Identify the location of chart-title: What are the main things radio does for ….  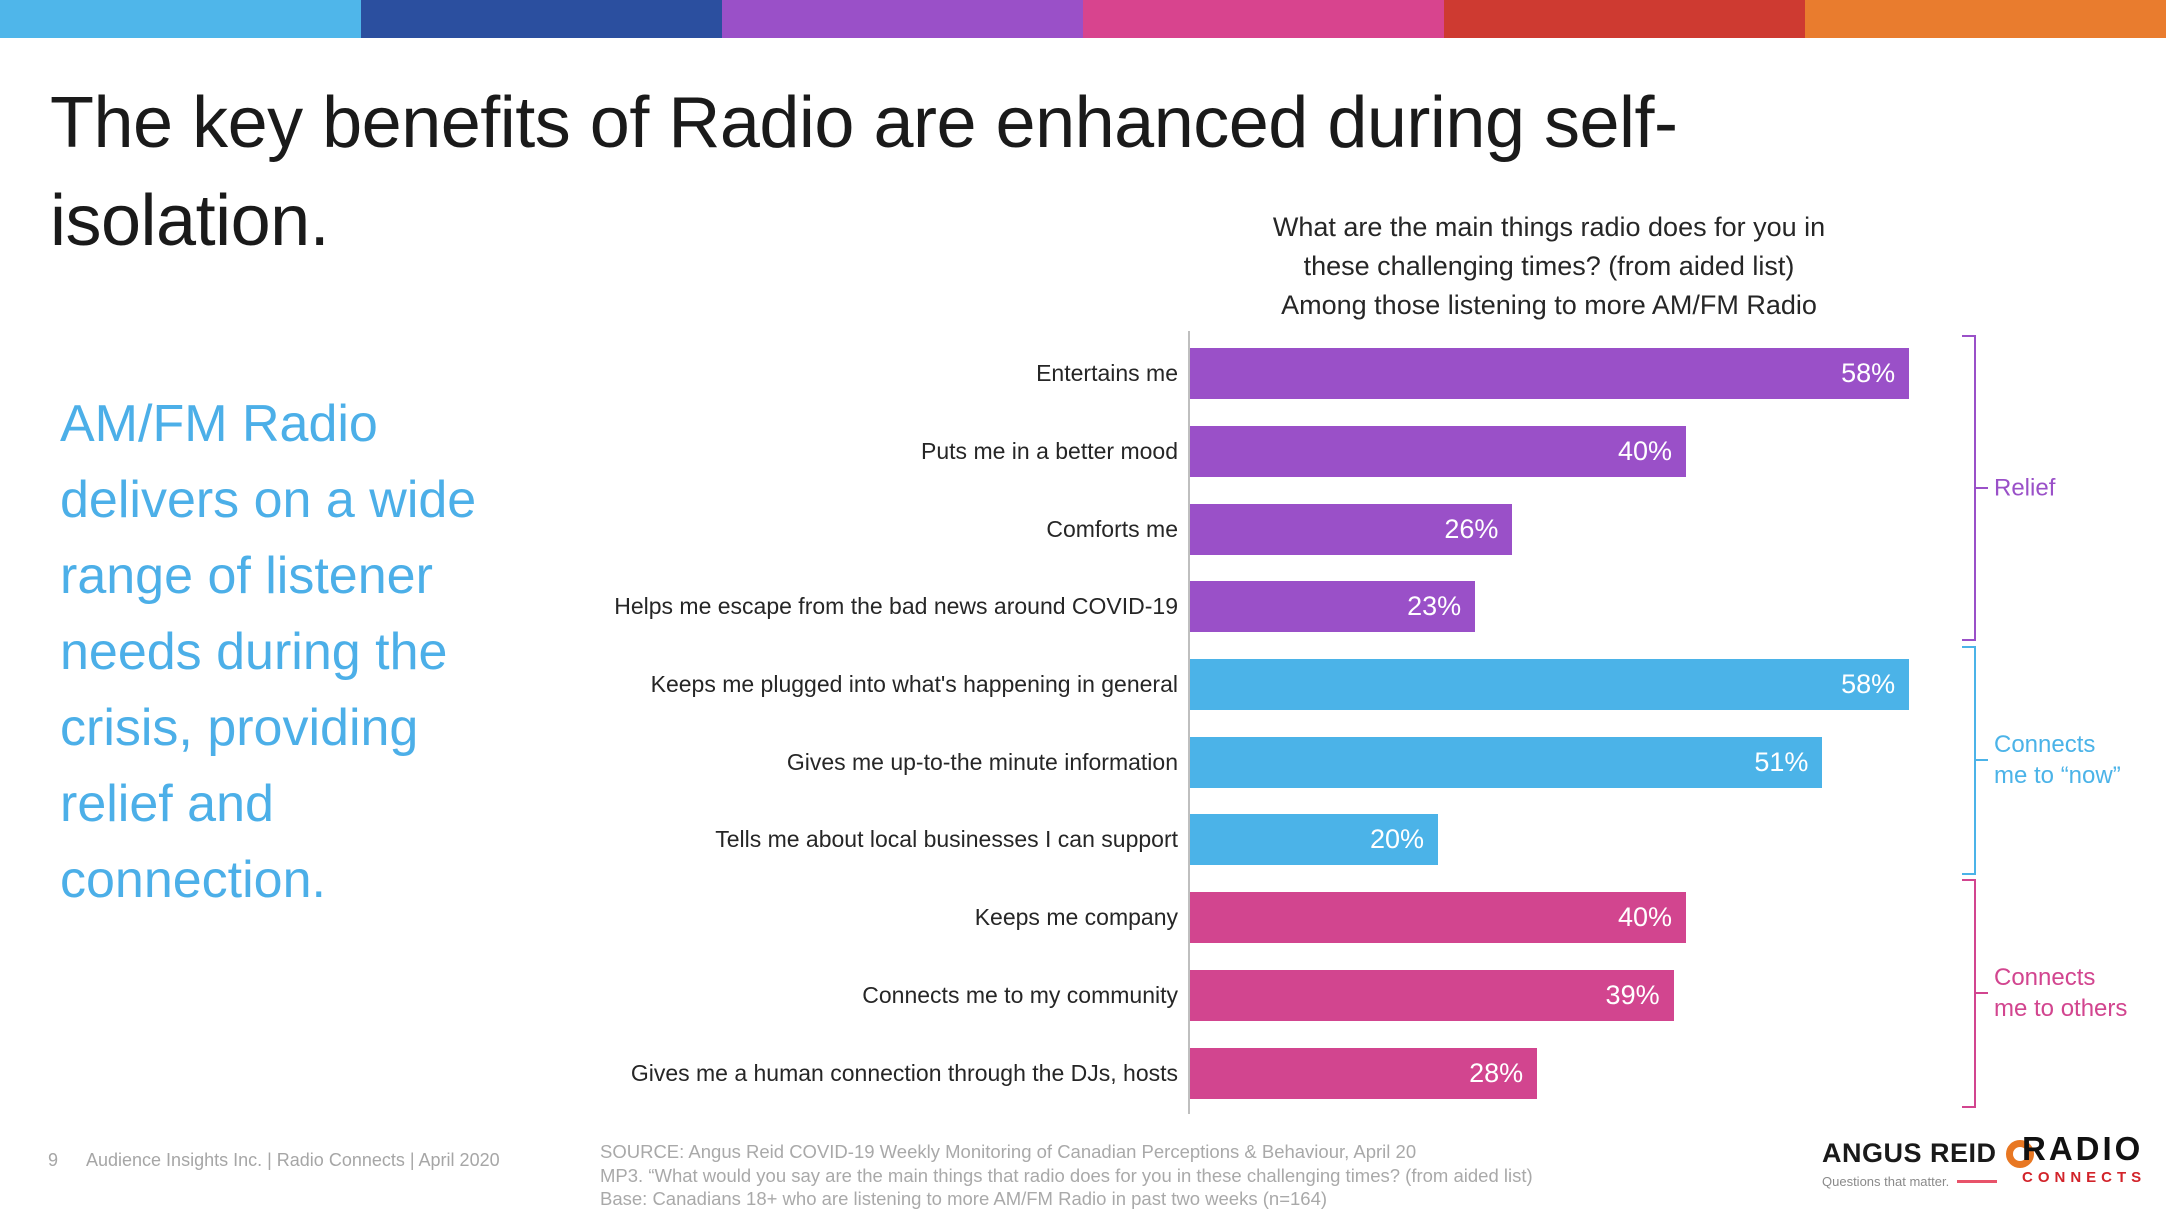
(1549, 266).